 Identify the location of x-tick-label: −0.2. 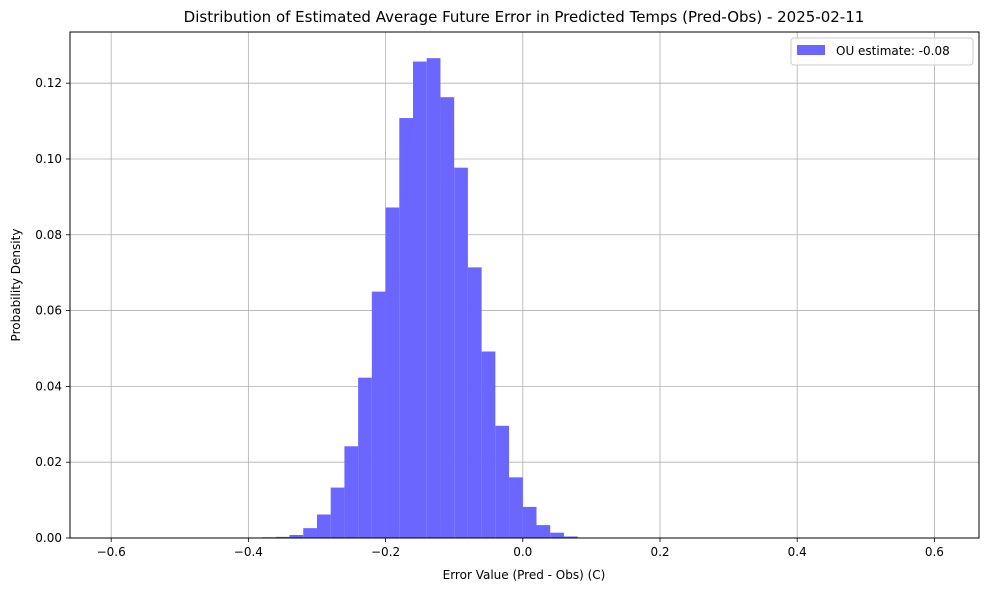
(385, 552).